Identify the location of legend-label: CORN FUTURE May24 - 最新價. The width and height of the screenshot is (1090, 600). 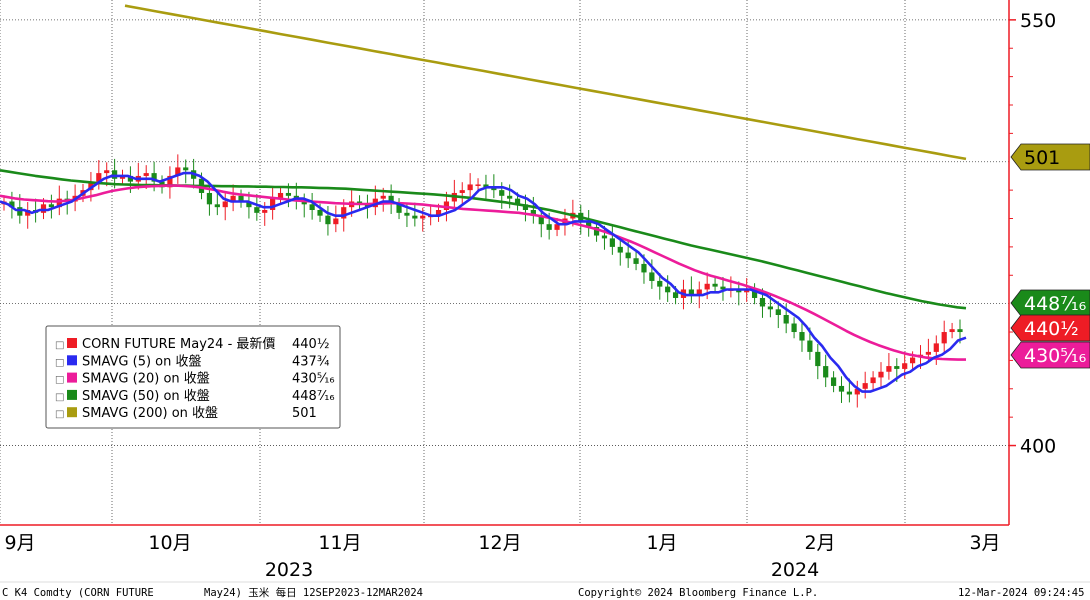
(178, 344).